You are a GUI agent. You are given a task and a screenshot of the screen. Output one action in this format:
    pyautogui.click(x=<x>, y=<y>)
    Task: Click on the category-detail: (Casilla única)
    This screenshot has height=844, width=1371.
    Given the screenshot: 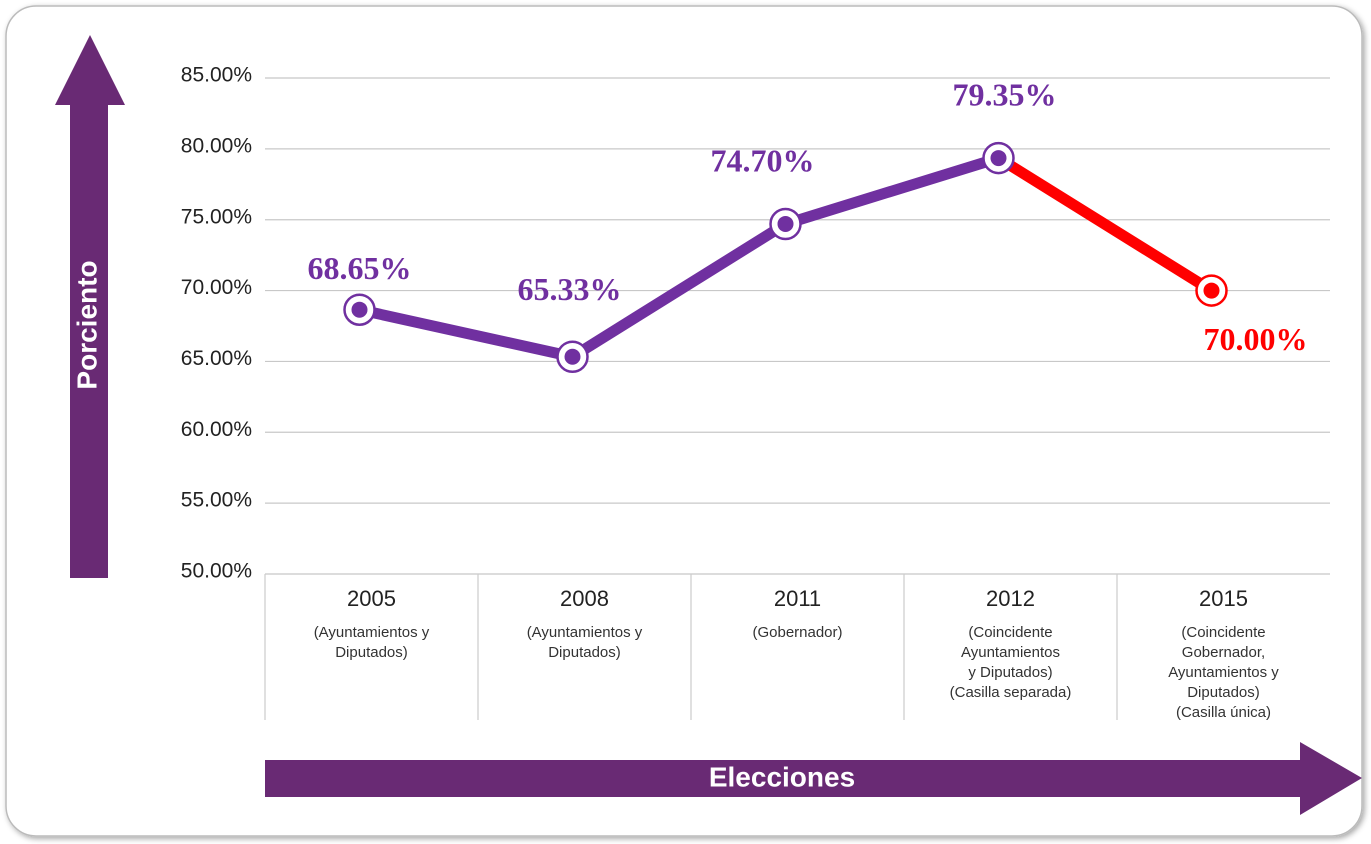 What is the action you would take?
    pyautogui.click(x=1223, y=712)
    